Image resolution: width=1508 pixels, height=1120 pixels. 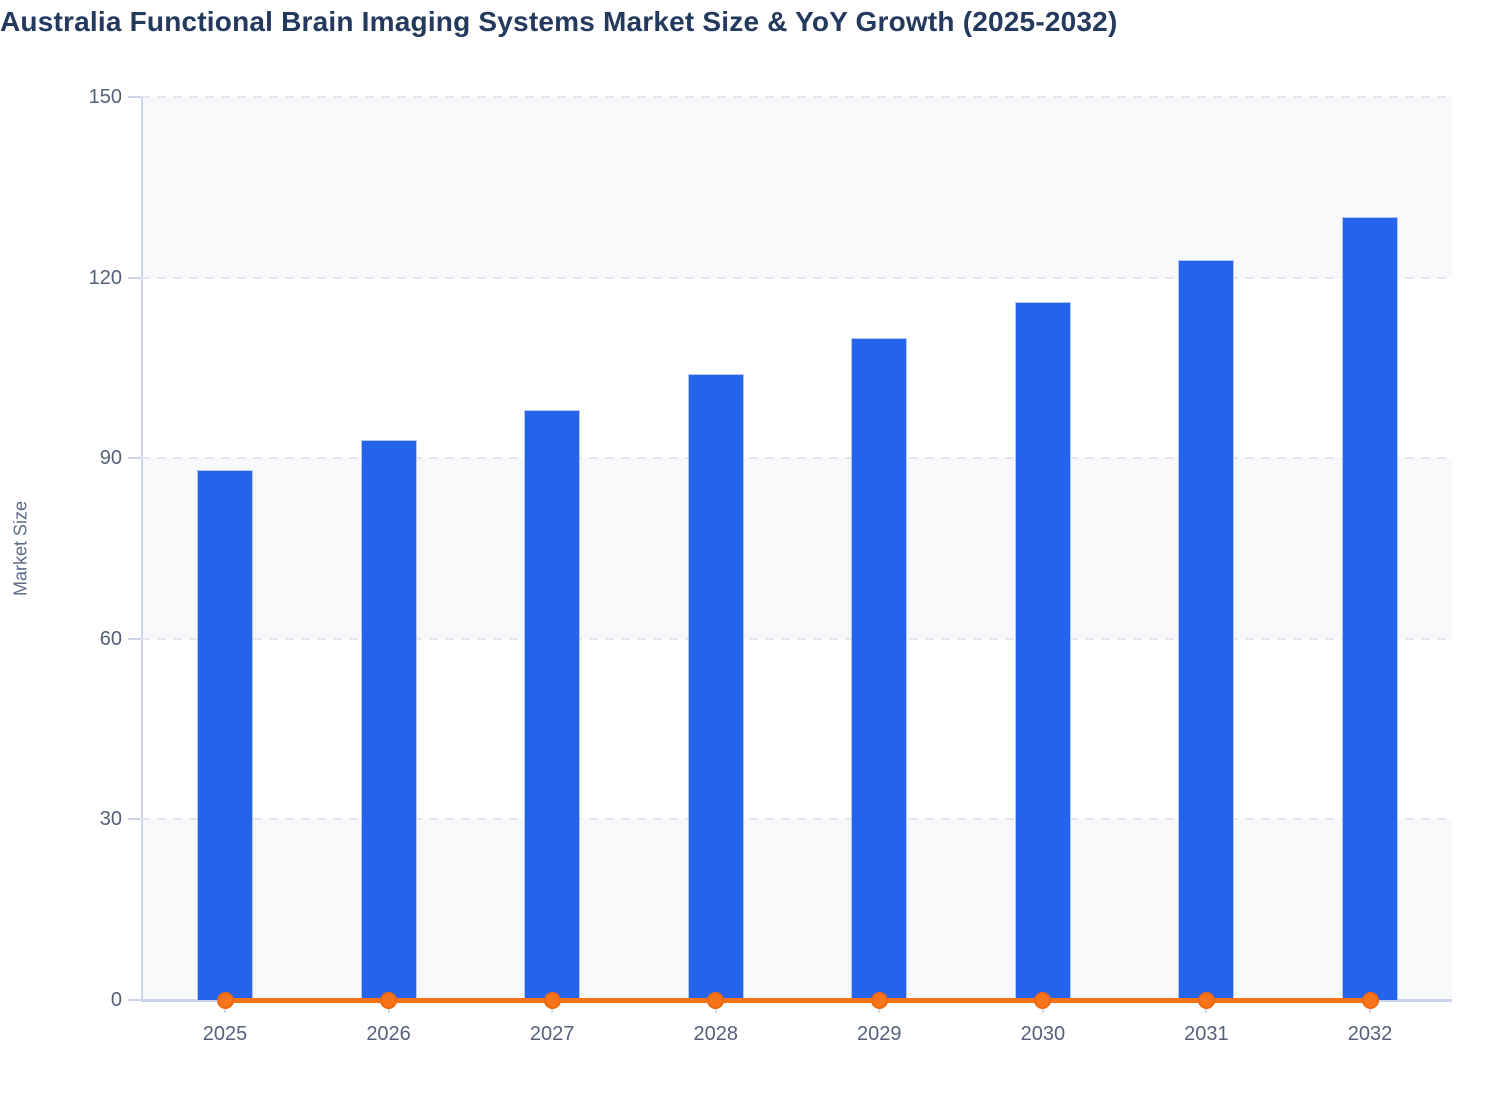 What do you see at coordinates (552, 1034) in the screenshot?
I see `x-tick-label-2027: 2027` at bounding box center [552, 1034].